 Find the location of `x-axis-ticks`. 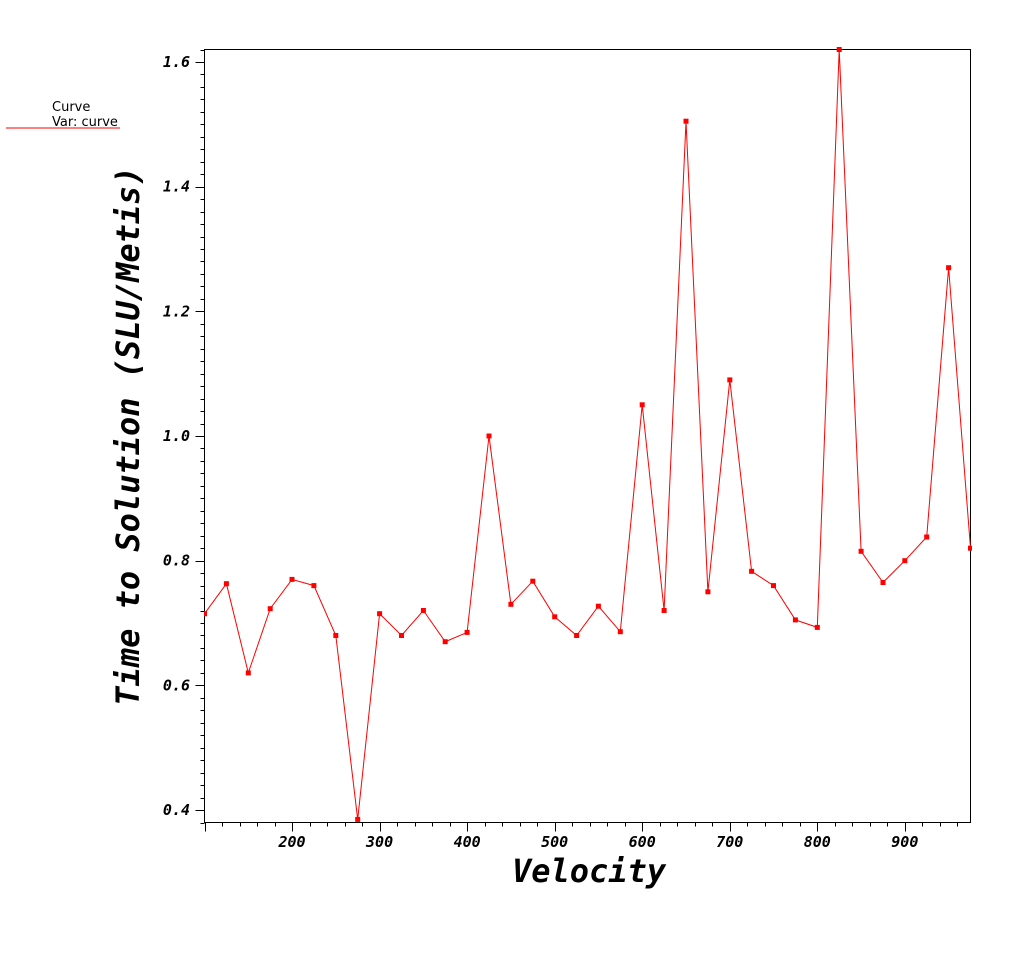

x-axis-ticks is located at coordinates (581, 827).